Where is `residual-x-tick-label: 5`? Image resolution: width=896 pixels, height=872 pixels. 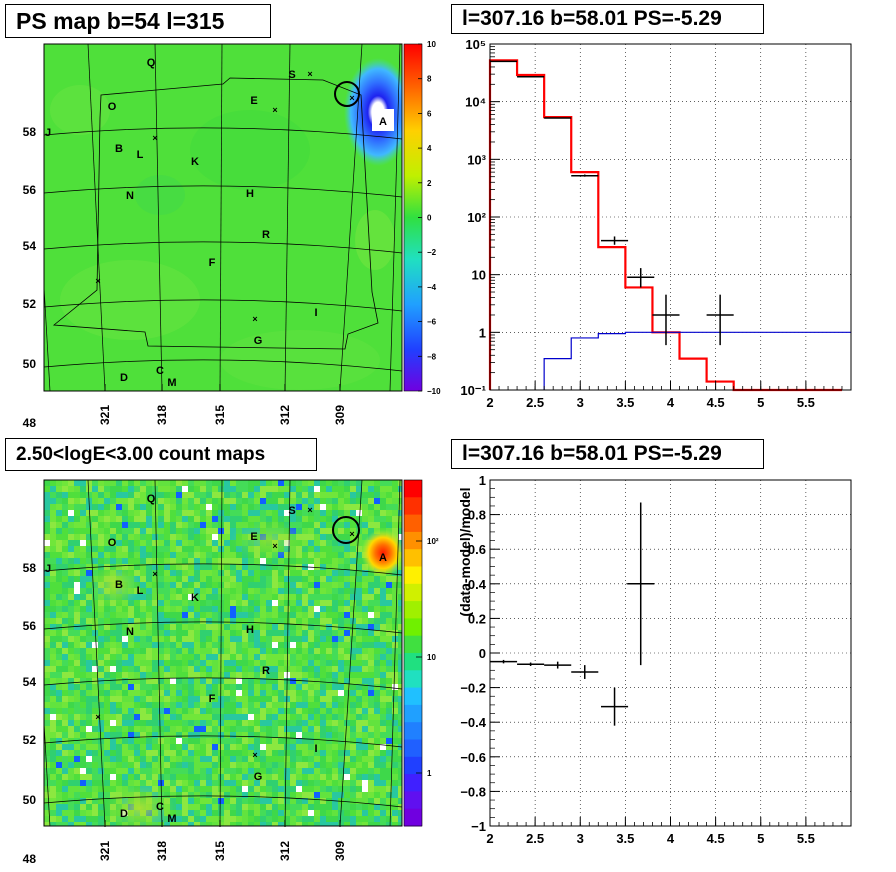
residual-x-tick-label: 5 is located at coordinates (760, 838).